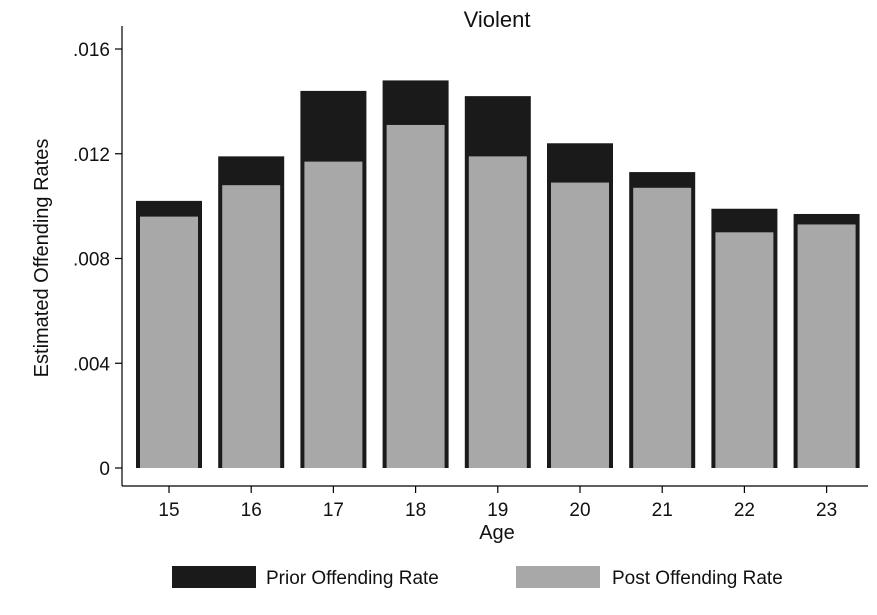 The image size is (877, 615). I want to click on x-tick-label: 18, so click(415, 510).